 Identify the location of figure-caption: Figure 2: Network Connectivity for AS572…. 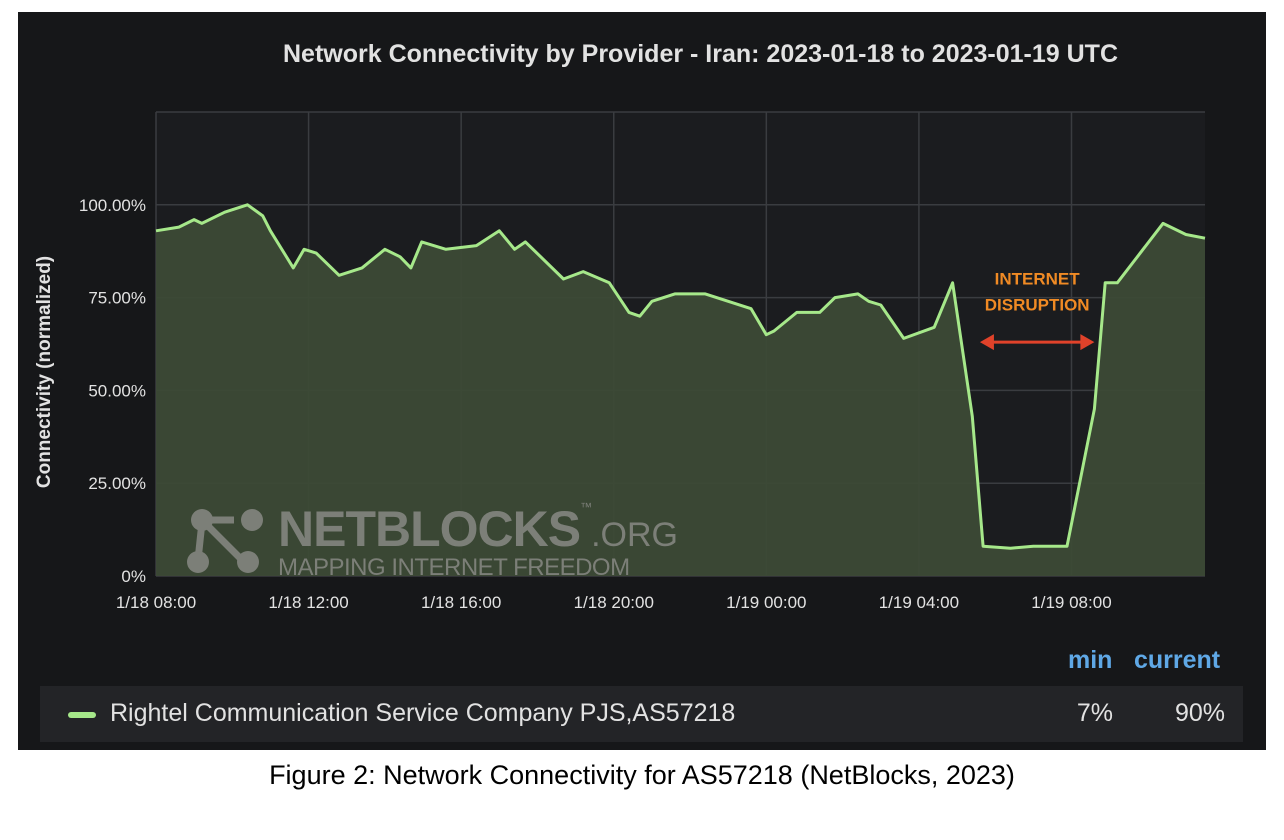
(642, 775).